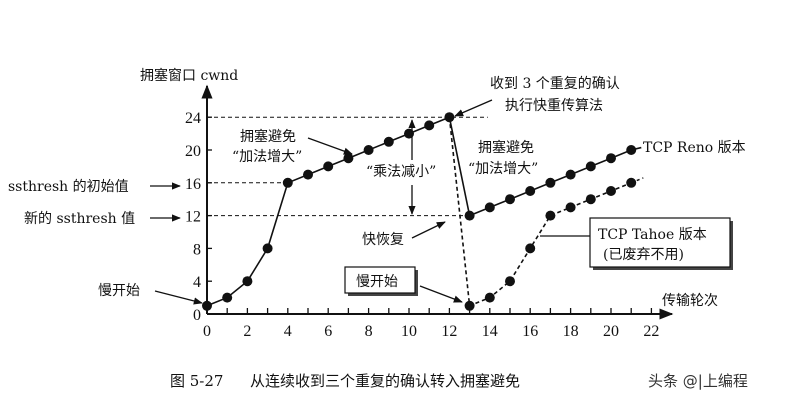  Describe the element at coordinates (530, 331) in the screenshot. I see `x-tick-label: 16` at that location.